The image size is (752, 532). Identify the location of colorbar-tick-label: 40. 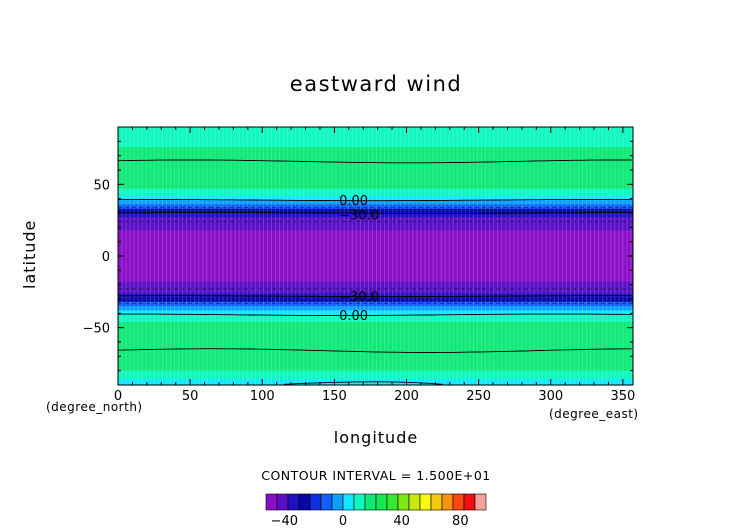
(401, 521).